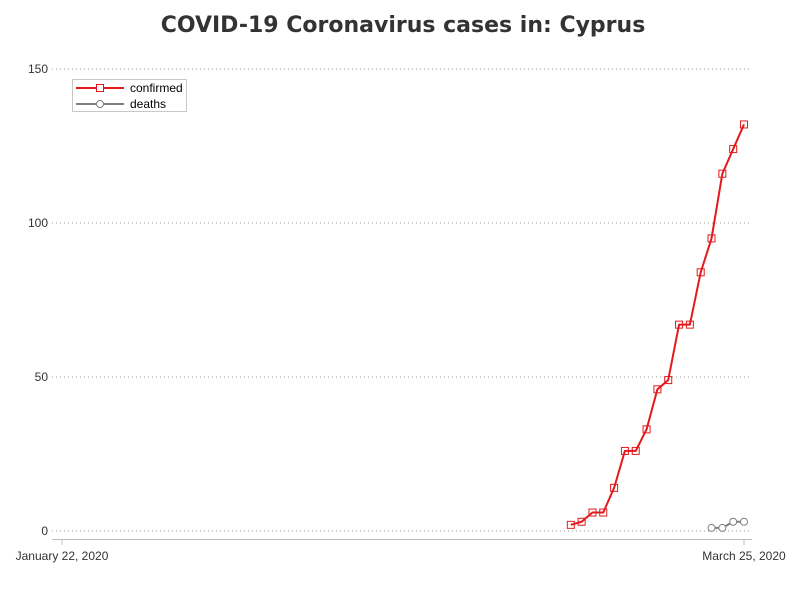  What do you see at coordinates (744, 556) in the screenshot?
I see `x-tick-label: March 25, 2020` at bounding box center [744, 556].